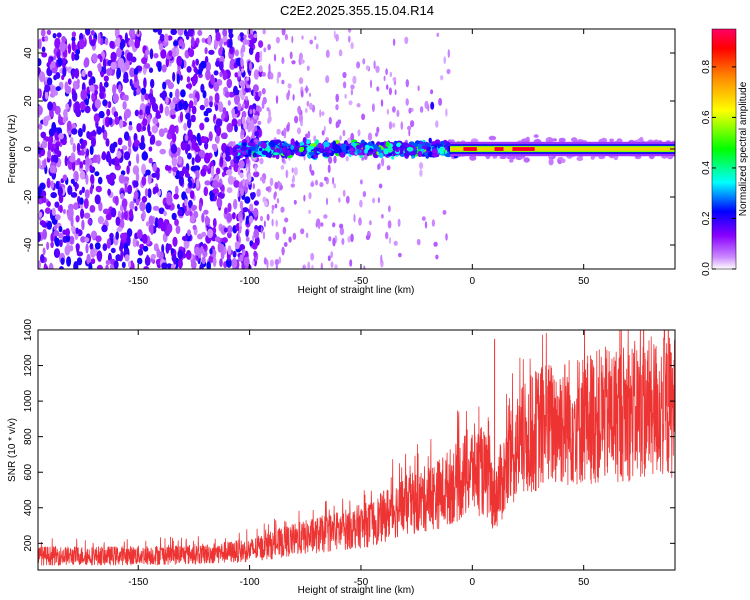 This screenshot has height=600, width=750. What do you see at coordinates (138, 582) in the screenshot?
I see `x-tick-label: -150` at bounding box center [138, 582].